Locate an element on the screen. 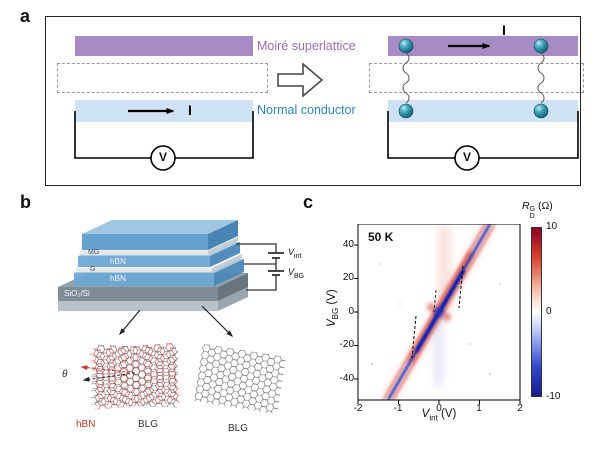  v-bg-symbol: V is located at coordinates (291, 272).